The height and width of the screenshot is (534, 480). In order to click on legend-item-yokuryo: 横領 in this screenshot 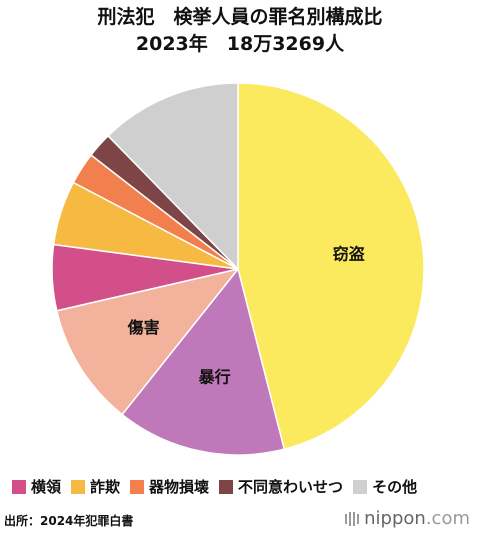, I will do `click(36, 486)`.